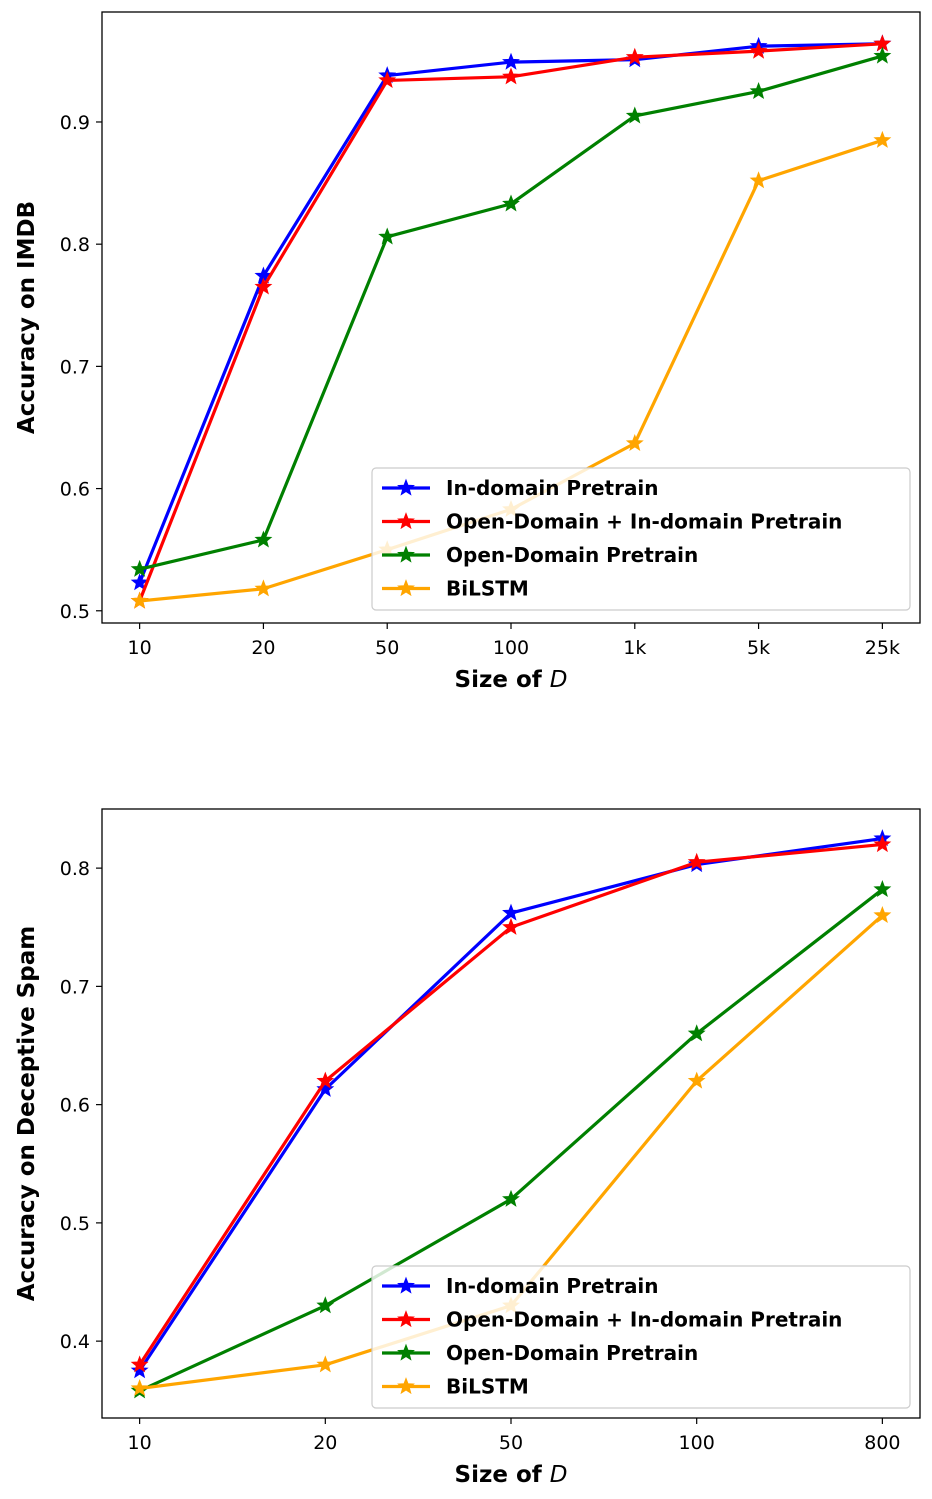 The width and height of the screenshot is (932, 1499). I want to click on chart1-legend-item-1: In-domain Pretrain, so click(520, 488).